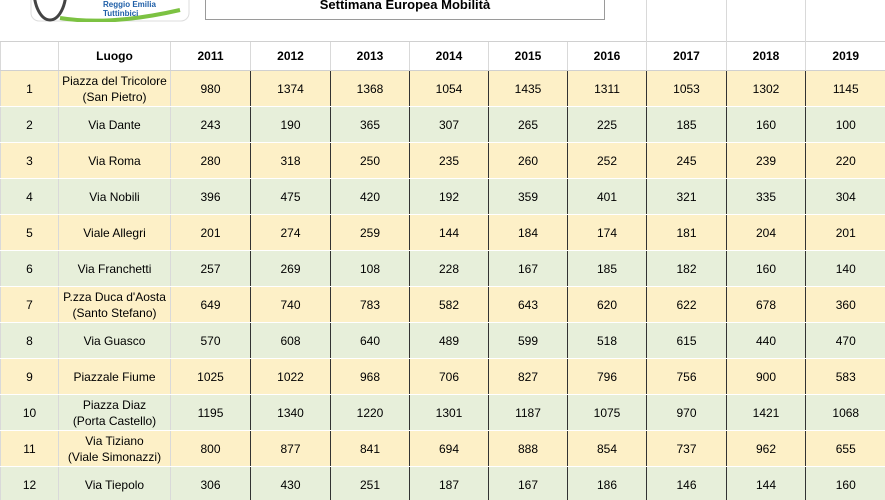  What do you see at coordinates (449, 268) in the screenshot?
I see `count-cell: 228` at bounding box center [449, 268].